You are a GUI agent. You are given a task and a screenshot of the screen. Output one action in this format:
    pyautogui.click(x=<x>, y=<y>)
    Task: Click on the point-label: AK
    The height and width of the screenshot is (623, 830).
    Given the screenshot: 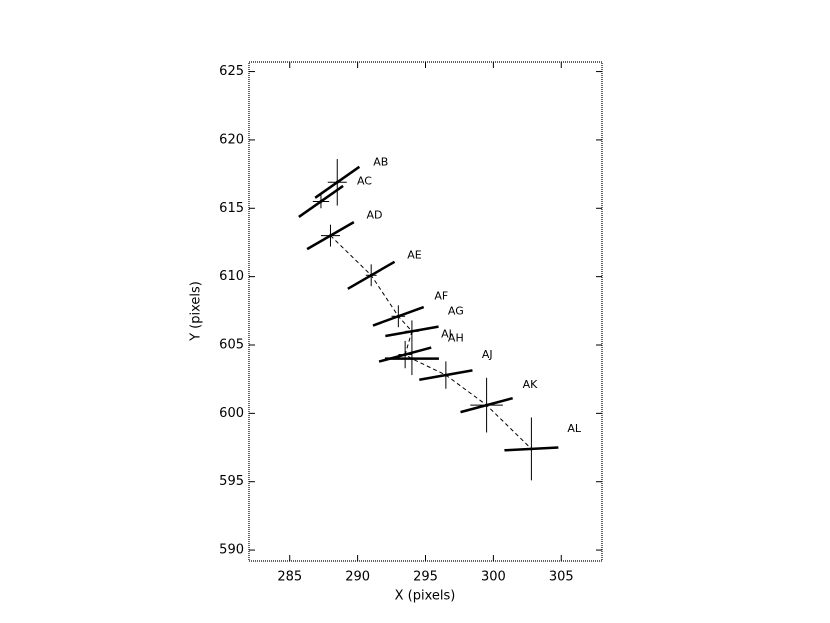 What is the action you would take?
    pyautogui.click(x=531, y=384)
    